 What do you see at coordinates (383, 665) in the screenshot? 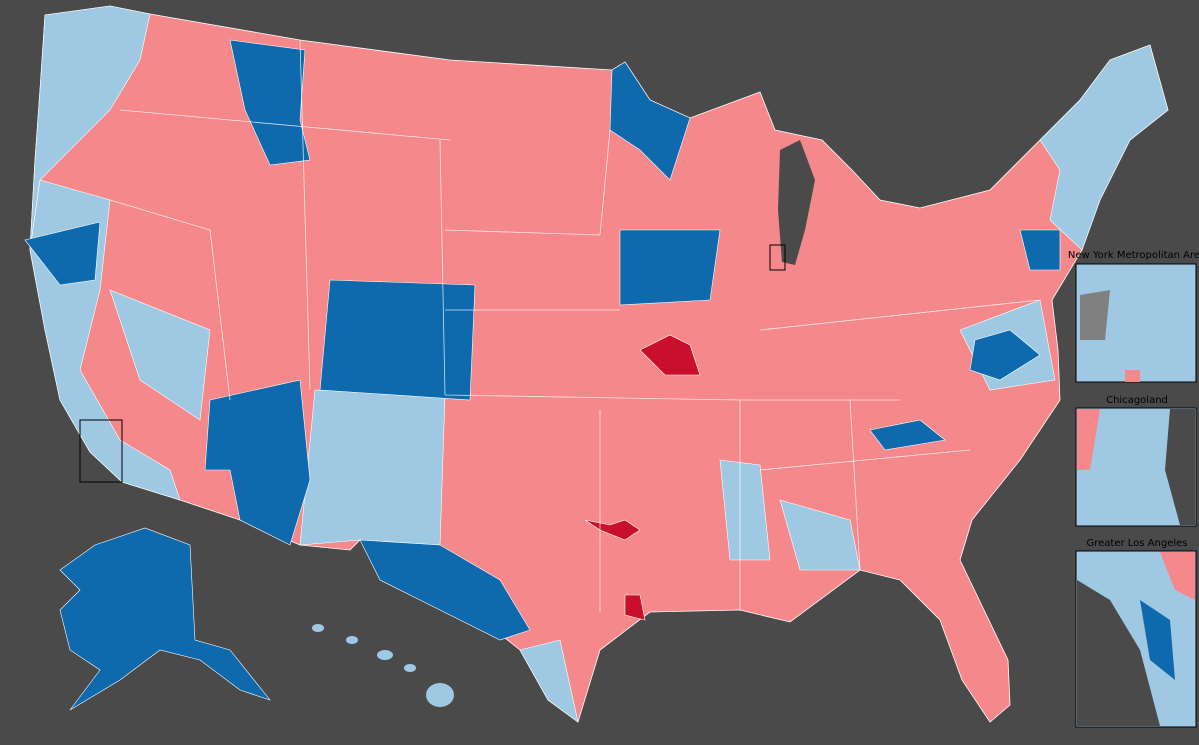
I see `hawaii` at bounding box center [383, 665].